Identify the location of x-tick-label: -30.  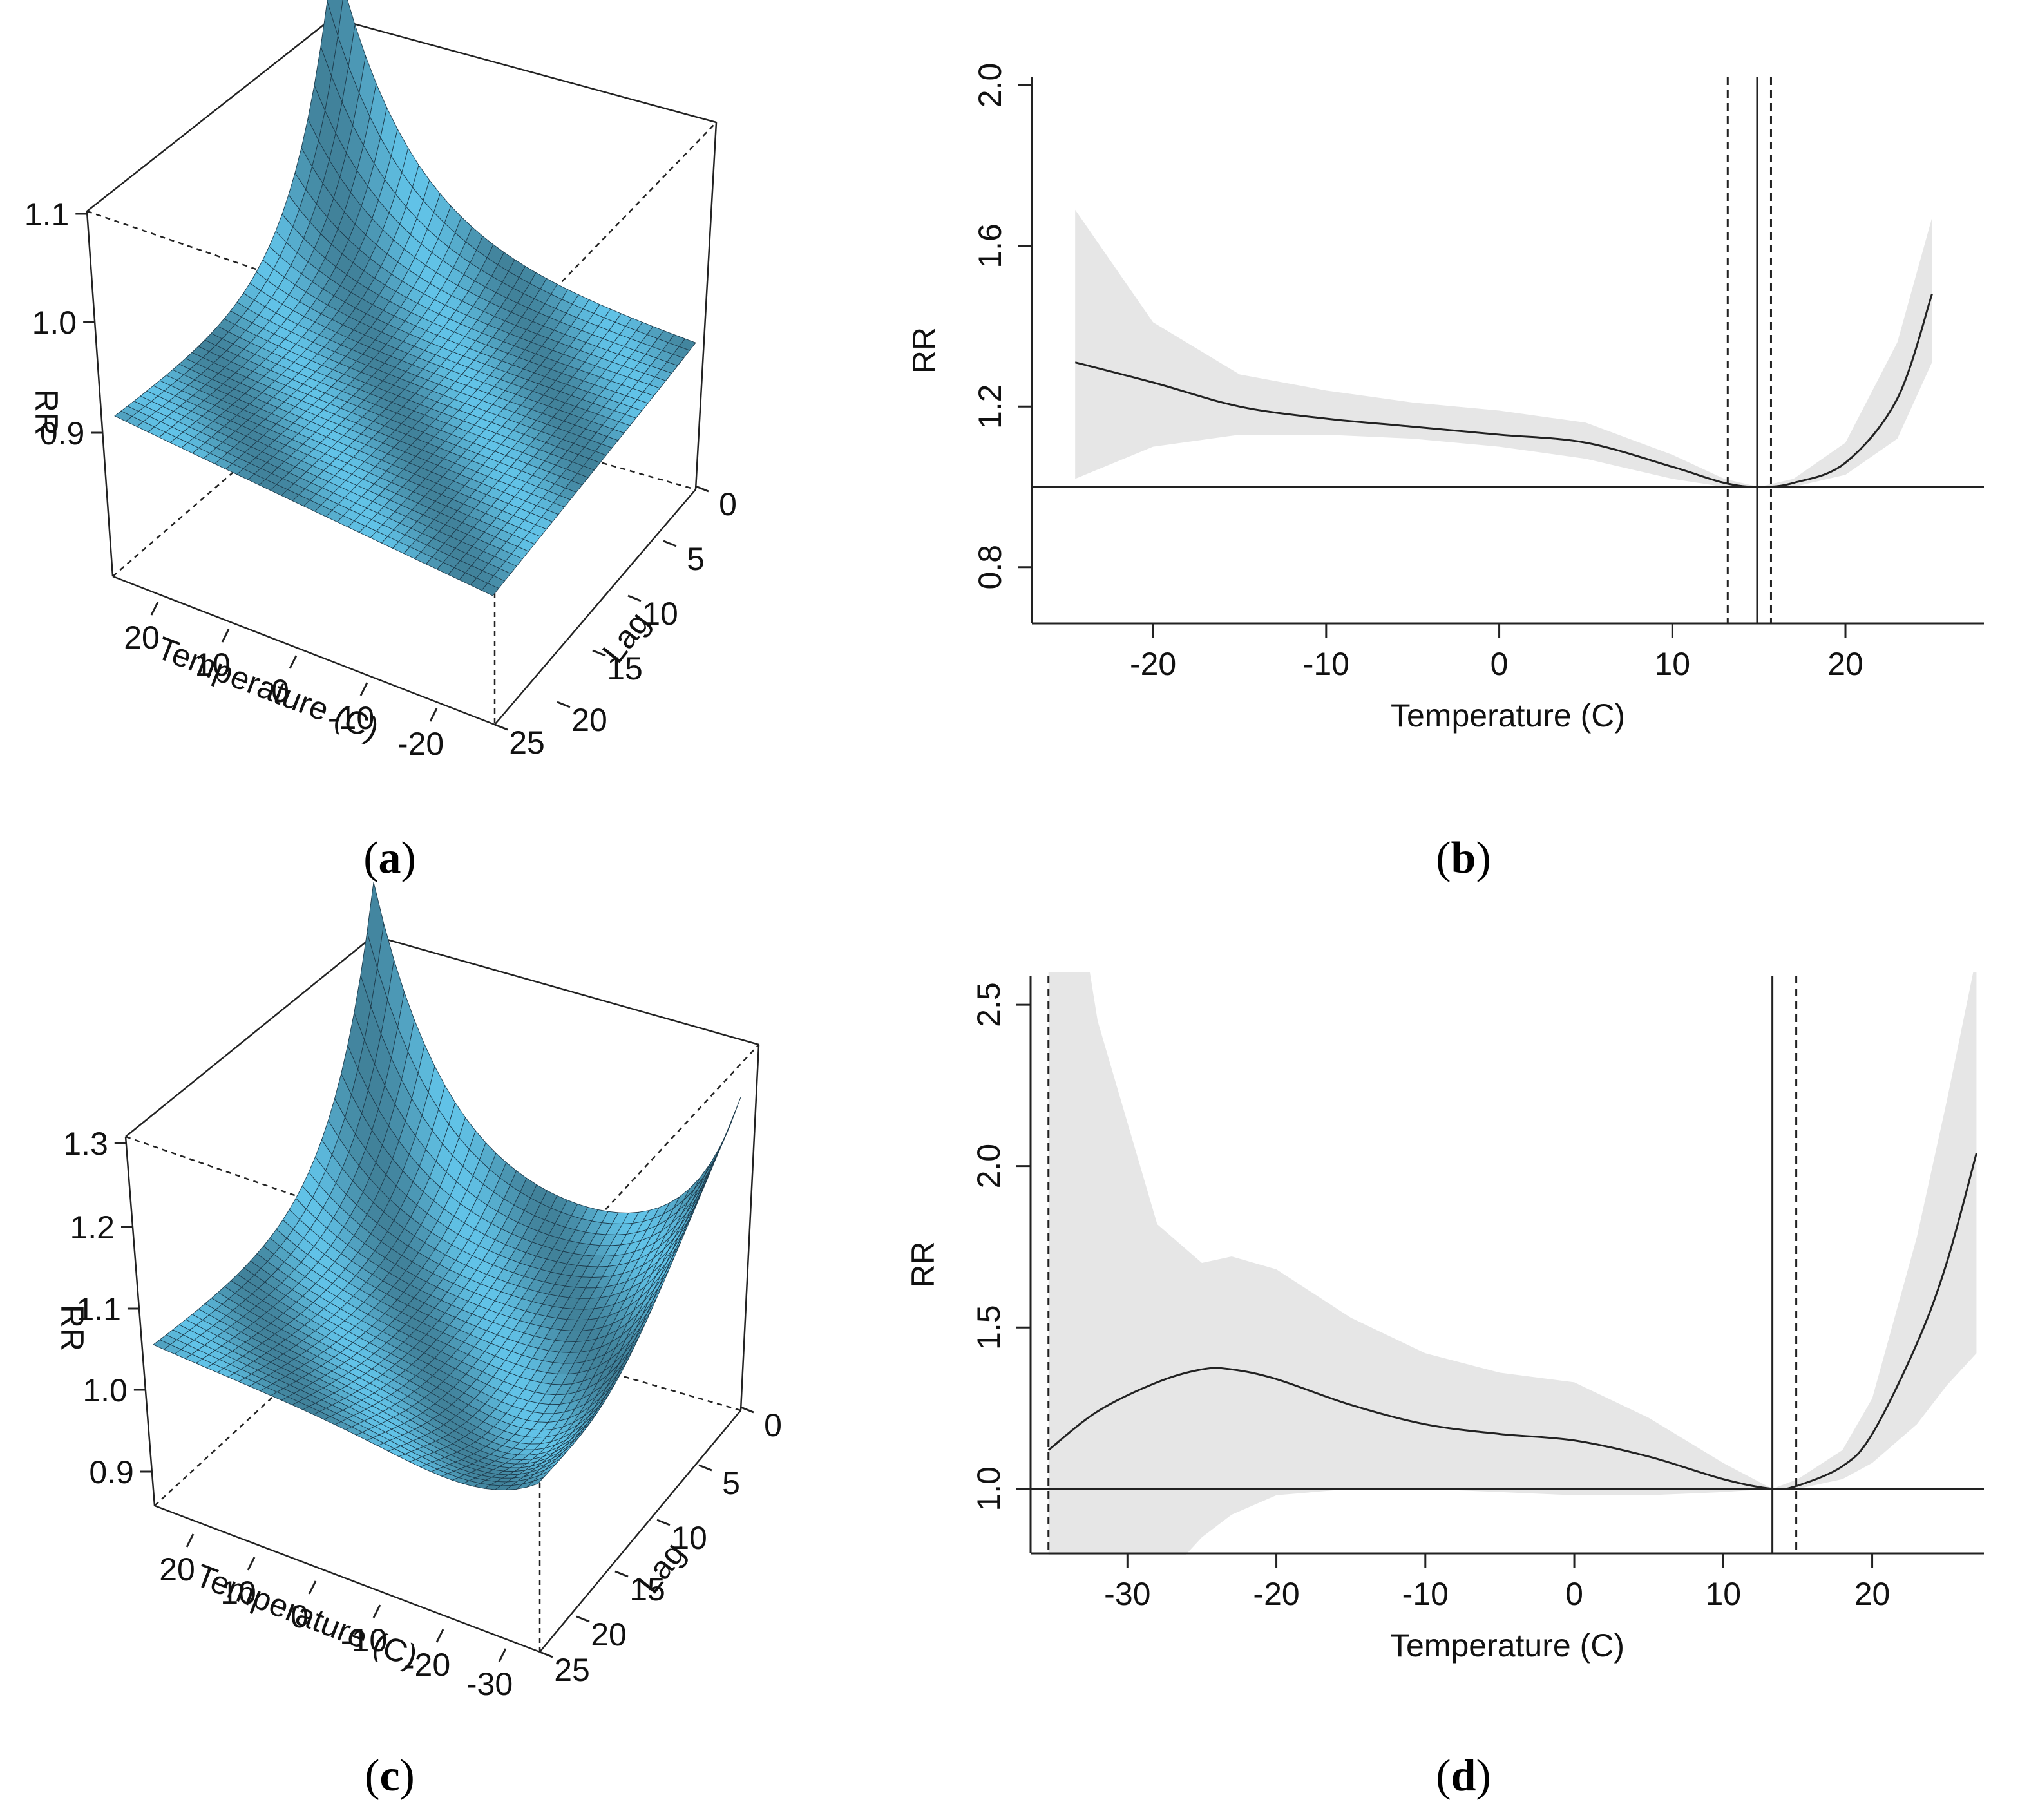
(1127, 1594).